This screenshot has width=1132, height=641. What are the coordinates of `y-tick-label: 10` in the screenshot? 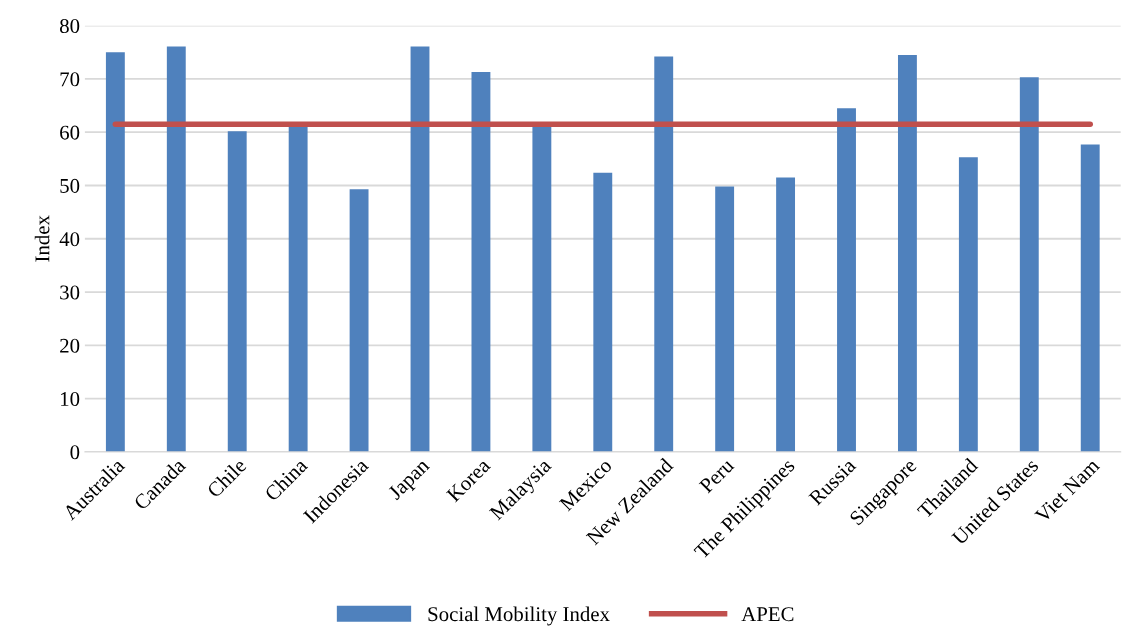 It's located at (70, 399).